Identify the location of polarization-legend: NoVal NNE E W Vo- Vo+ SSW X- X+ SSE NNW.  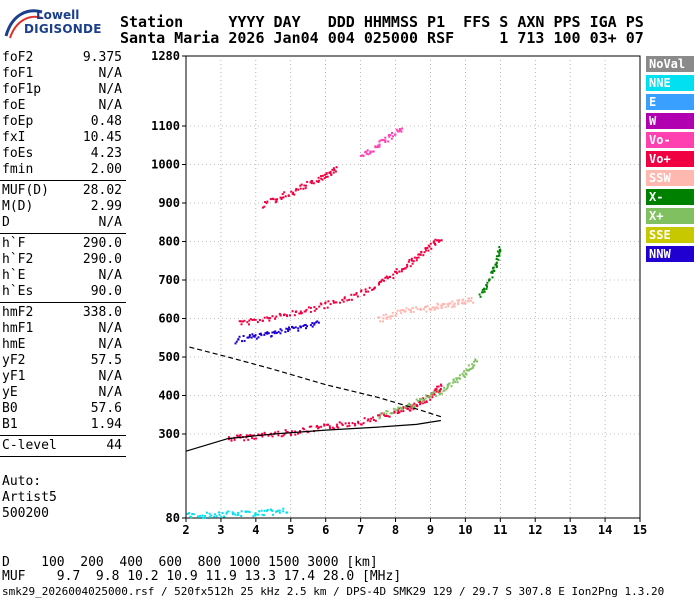
(670, 160).